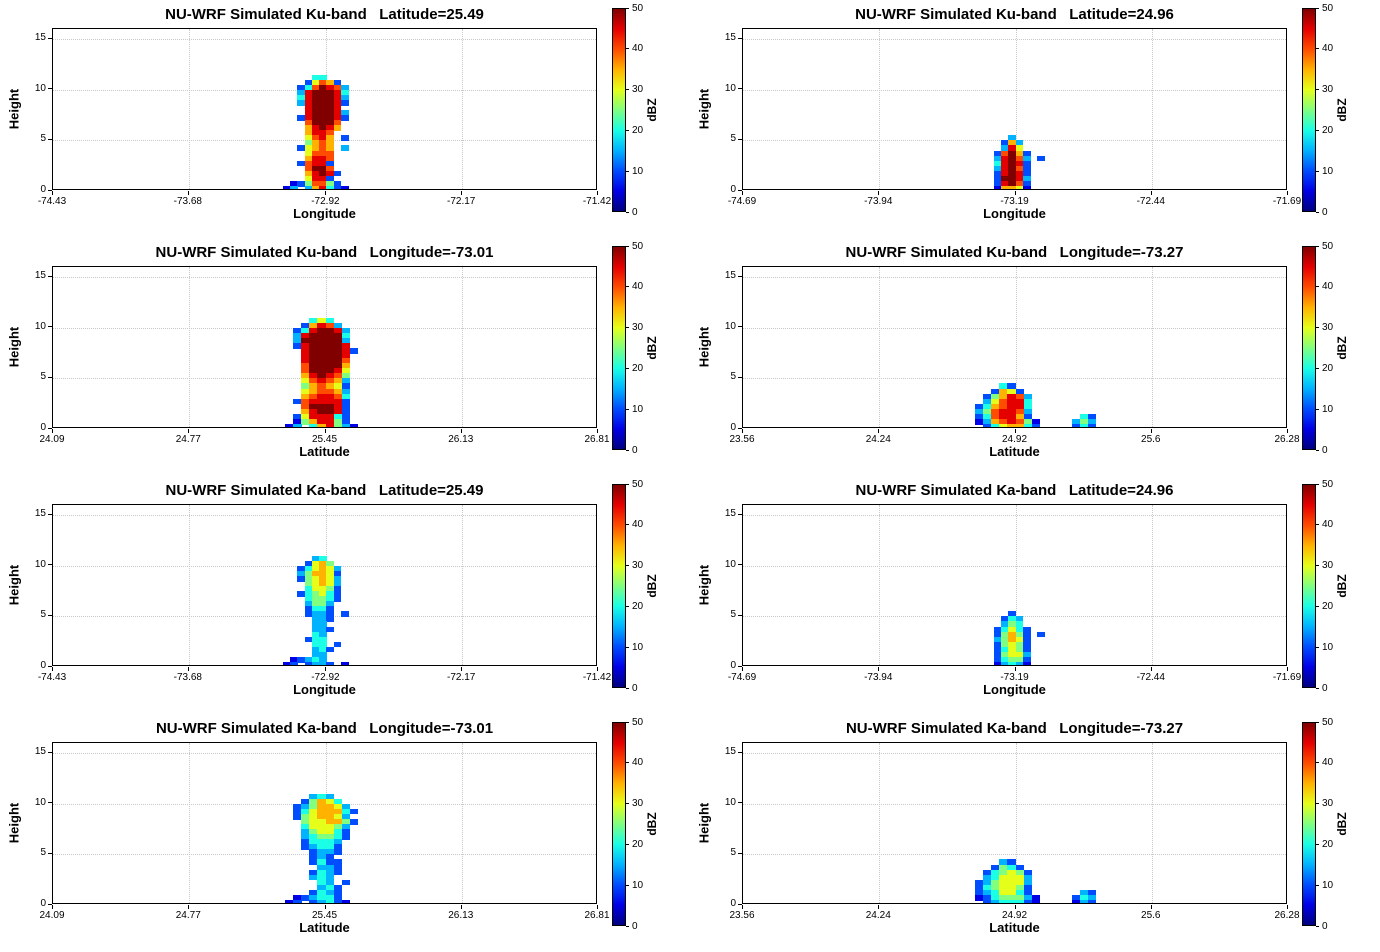 This screenshot has width=1380, height=952. What do you see at coordinates (704, 585) in the screenshot?
I see `y-axis-label: Height` at bounding box center [704, 585].